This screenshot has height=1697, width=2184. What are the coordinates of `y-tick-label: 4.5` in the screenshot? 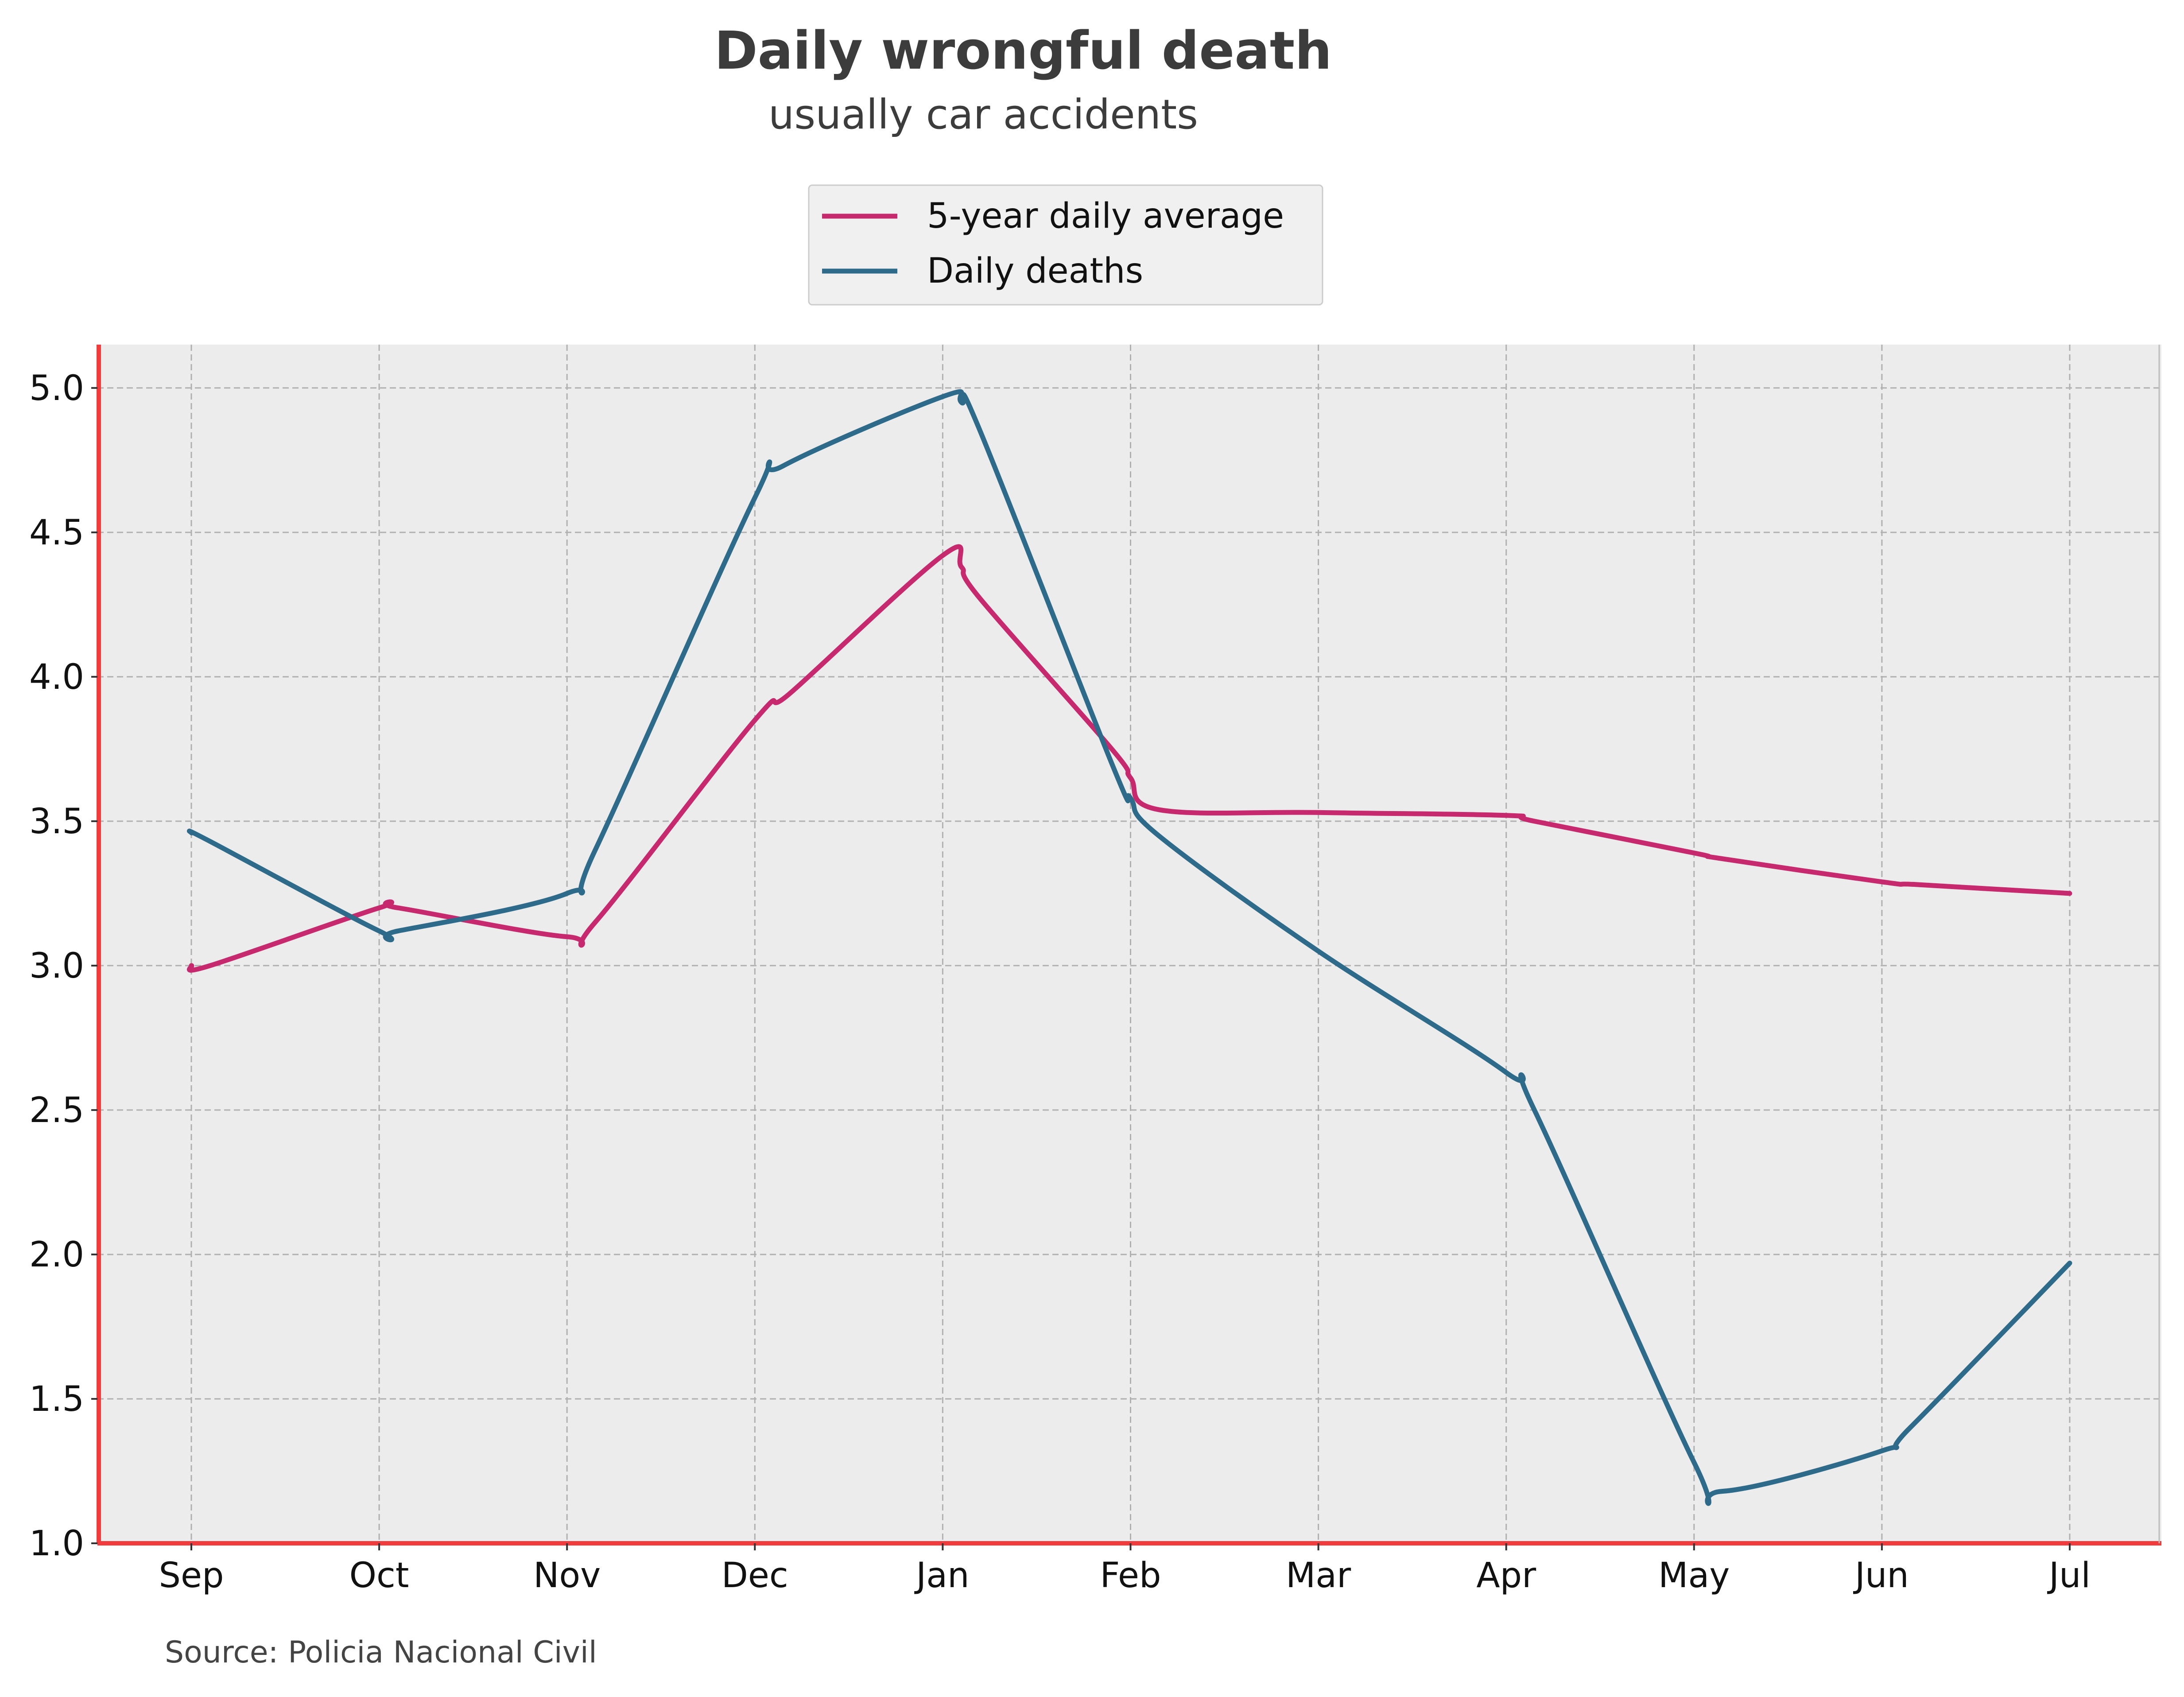 It's located at (56, 533).